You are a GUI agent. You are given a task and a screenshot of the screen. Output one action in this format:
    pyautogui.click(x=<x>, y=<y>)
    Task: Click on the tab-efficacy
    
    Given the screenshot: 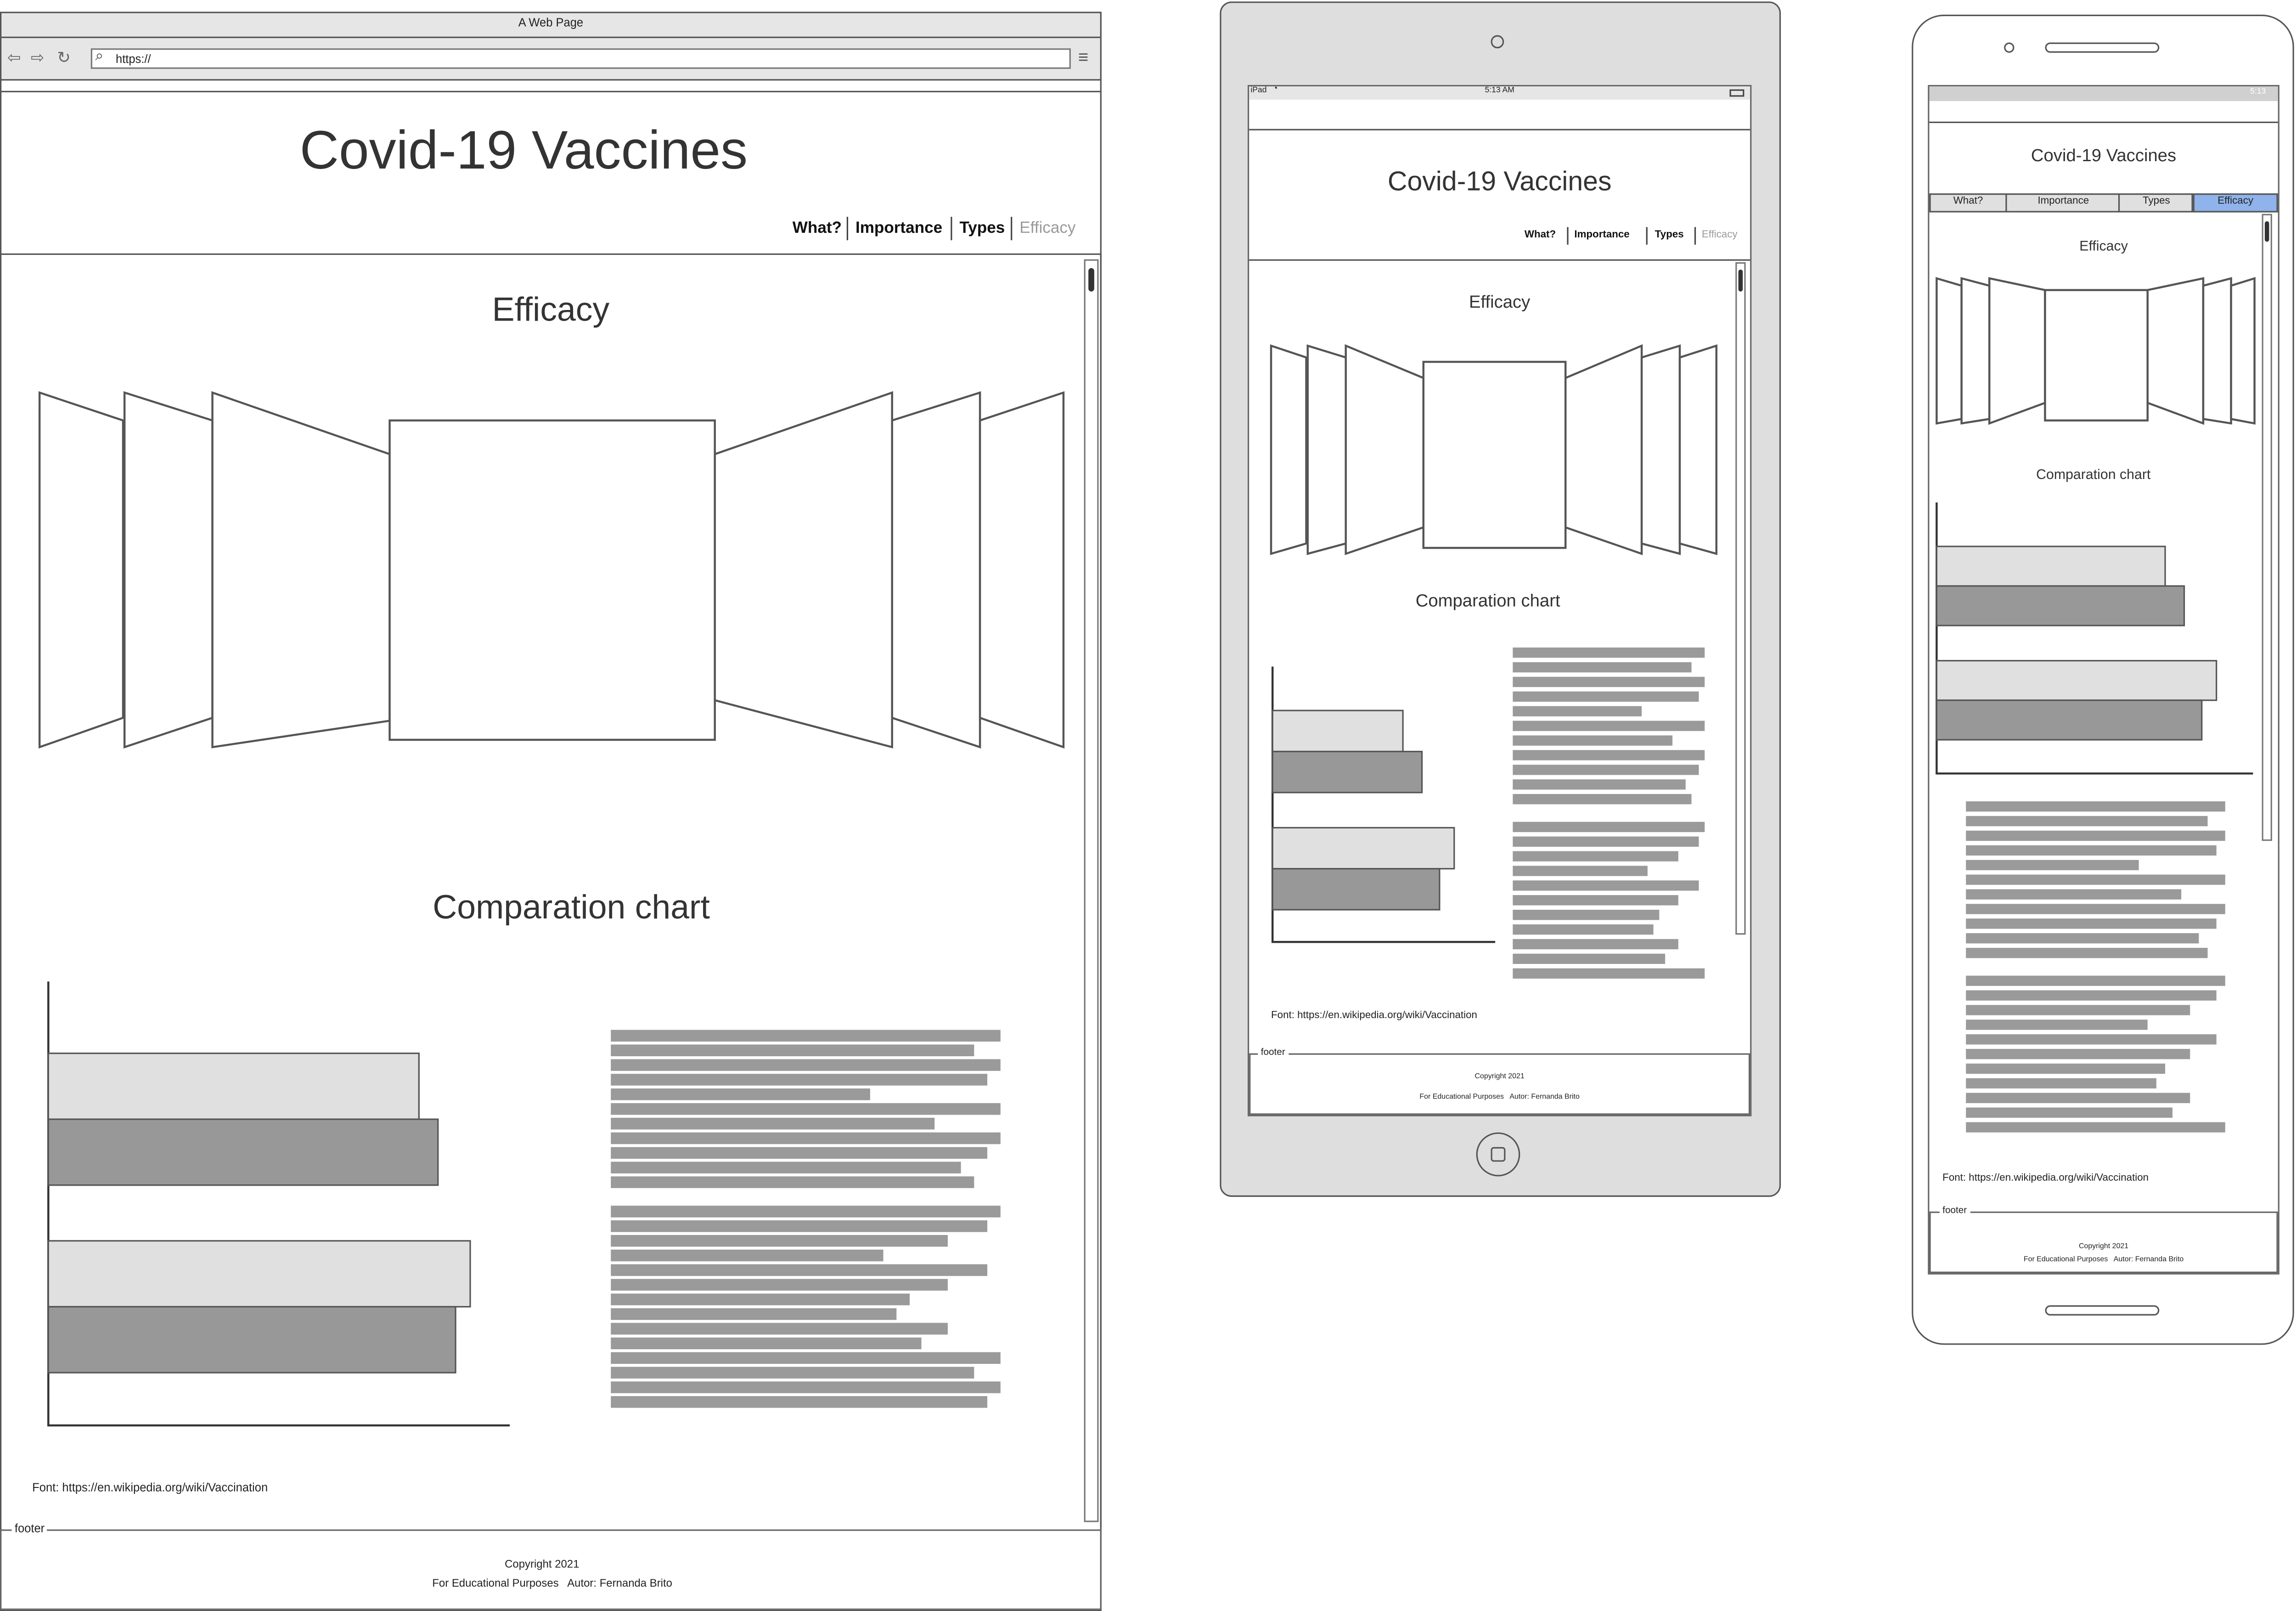 What is the action you would take?
    pyautogui.click(x=2235, y=203)
    